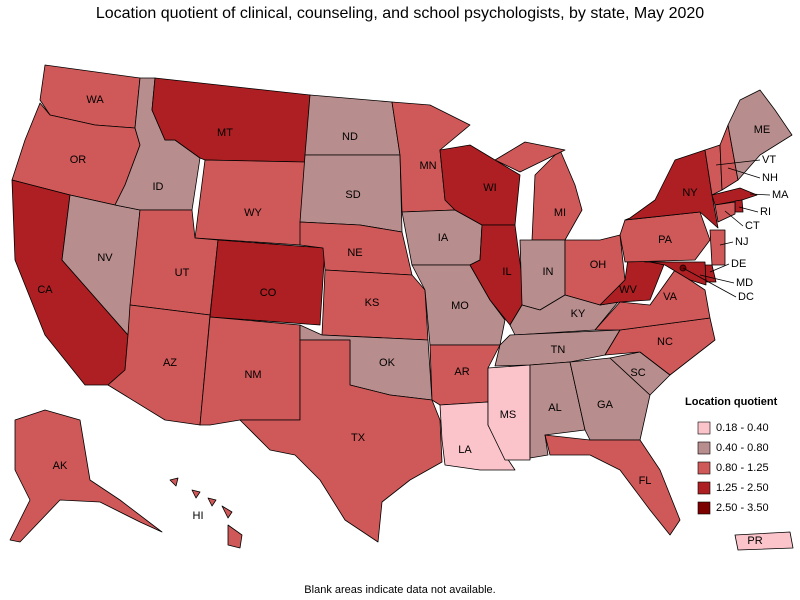  I want to click on state-label: AL, so click(554, 408).